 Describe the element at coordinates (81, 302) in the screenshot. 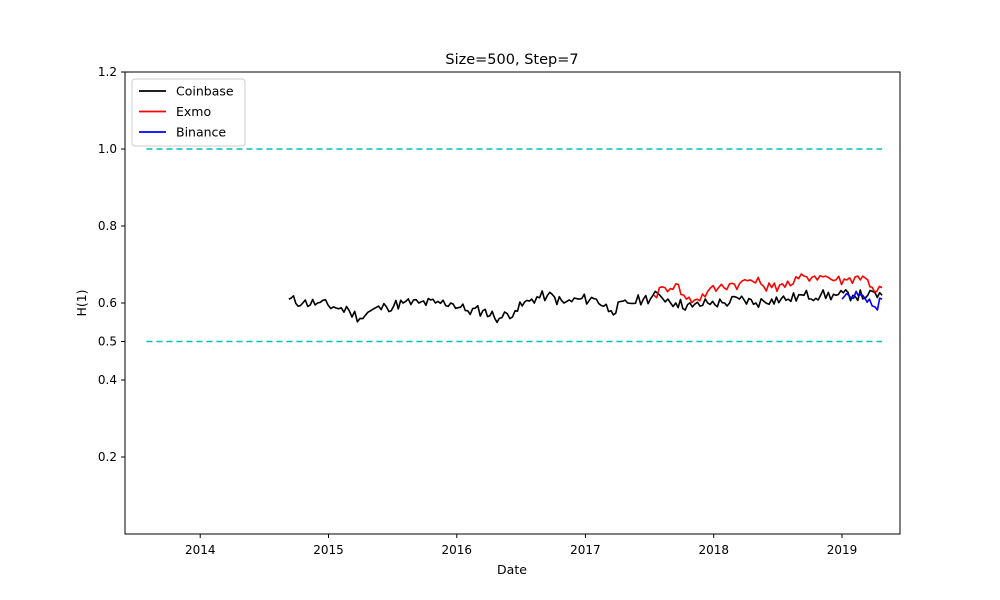

I see `y-axis-label: H(1)` at that location.